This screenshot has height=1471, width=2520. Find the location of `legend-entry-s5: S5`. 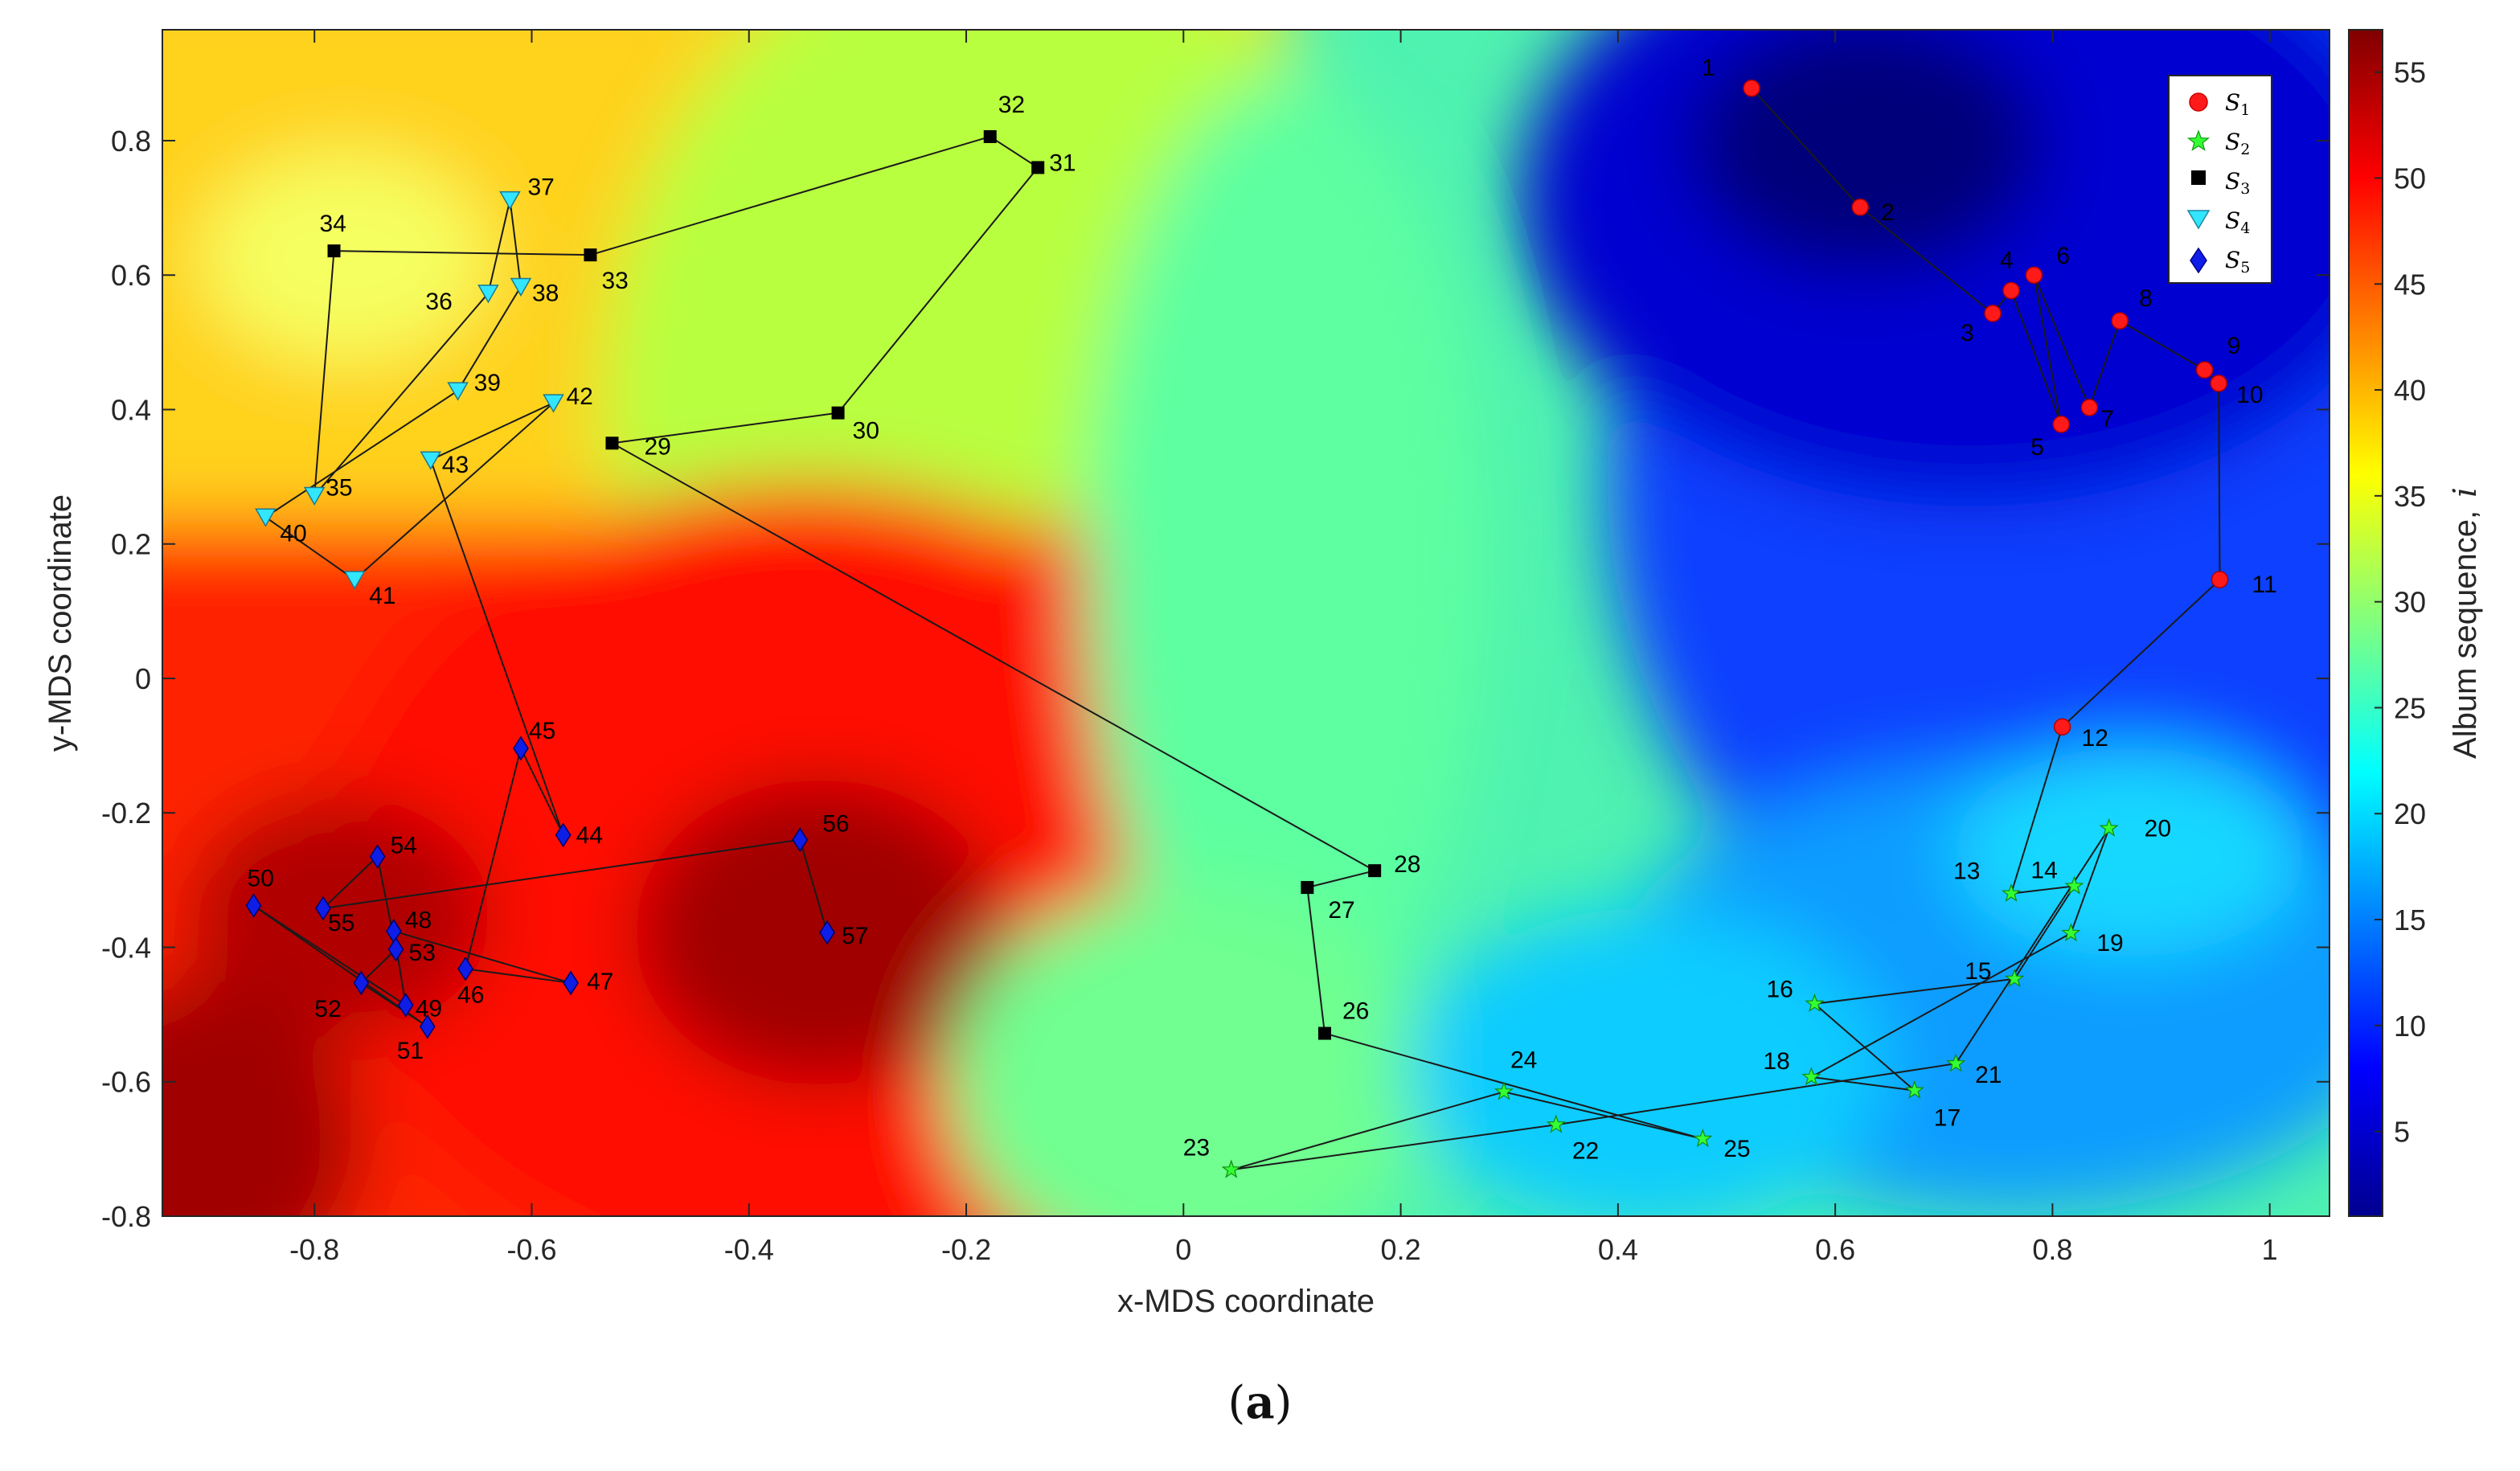

legend-entry-s5: S5 is located at coordinates (2237, 262).